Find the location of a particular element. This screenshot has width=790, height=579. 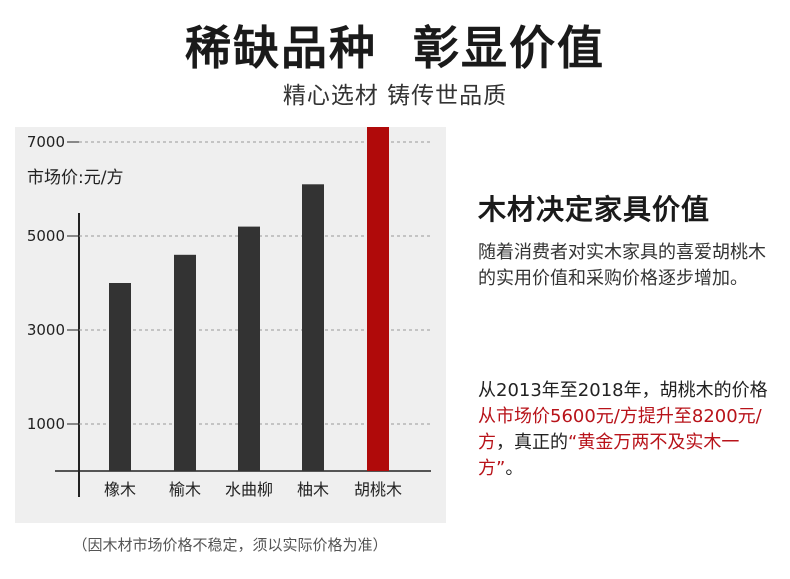

detail-highlight-text: “黄金万两不及实木一方” is located at coordinates (609, 455).